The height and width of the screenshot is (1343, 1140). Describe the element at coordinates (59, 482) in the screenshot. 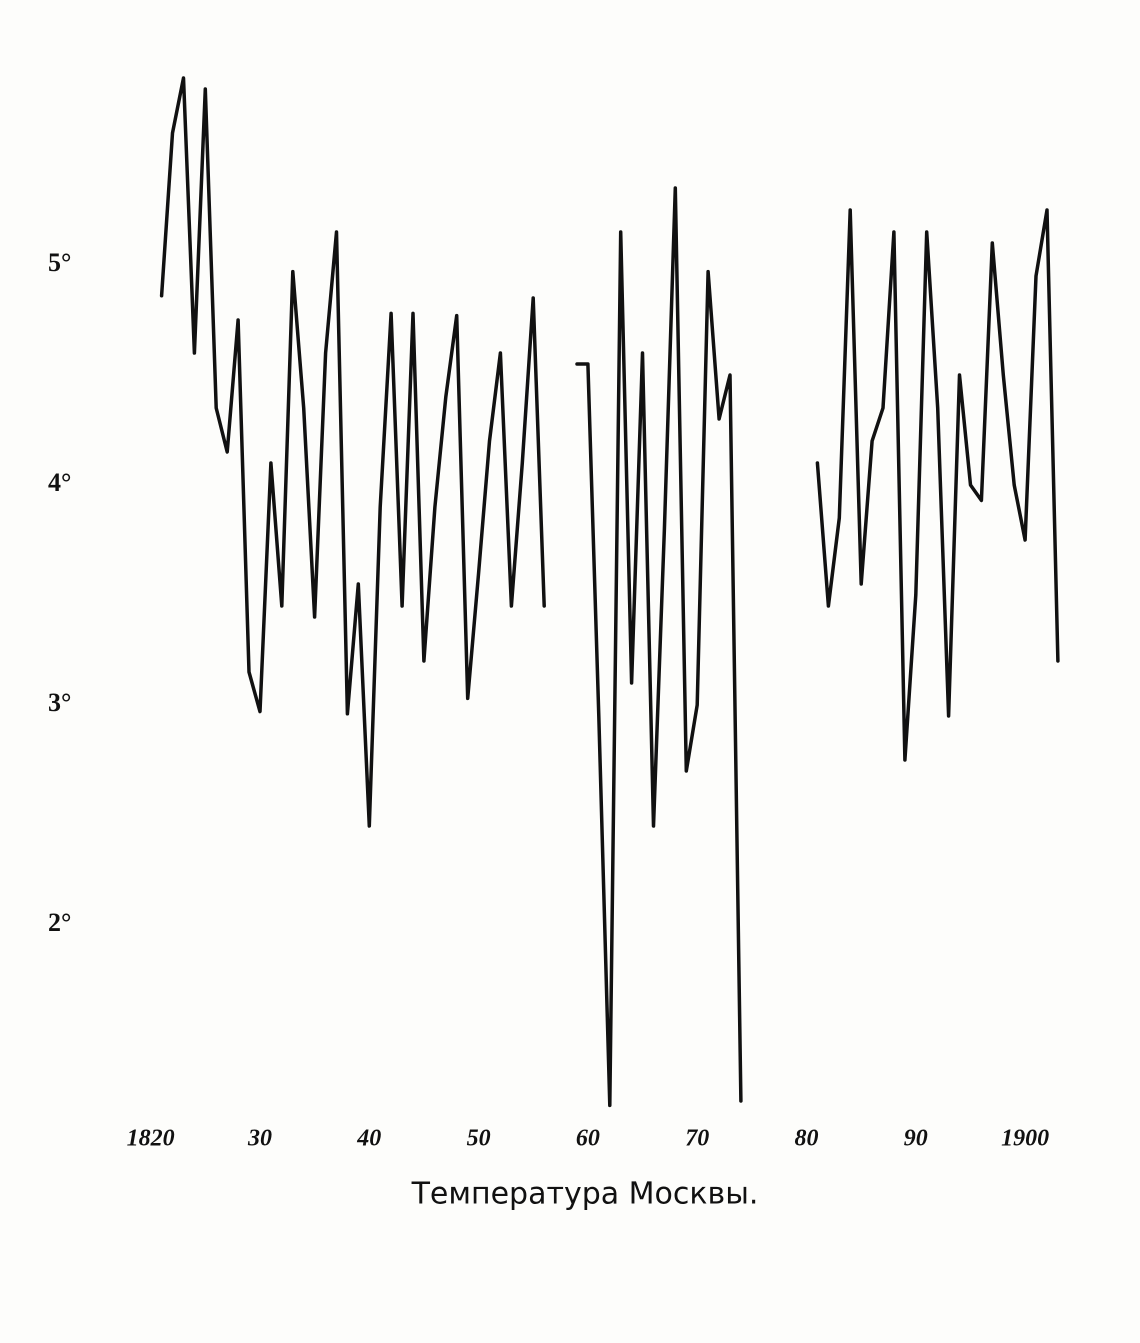

I see `y-tick-label: 4°` at that location.